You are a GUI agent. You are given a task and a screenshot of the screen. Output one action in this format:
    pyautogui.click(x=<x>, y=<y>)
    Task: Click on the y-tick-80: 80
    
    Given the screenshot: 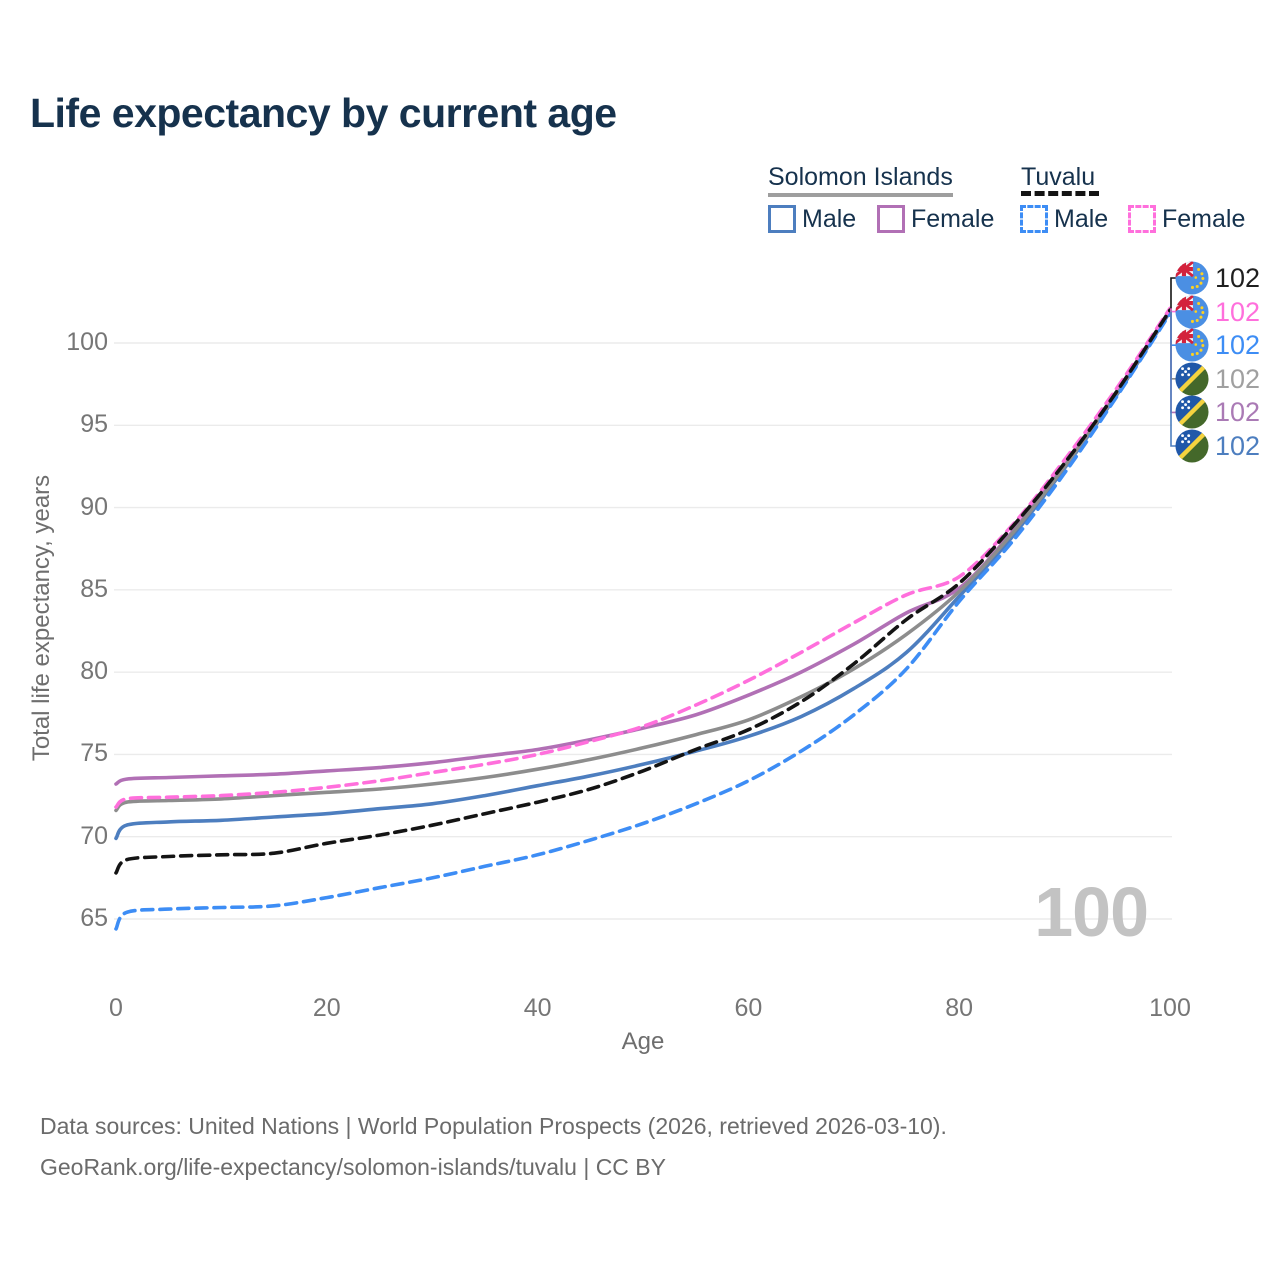 What is the action you would take?
    pyautogui.click(x=94, y=671)
    